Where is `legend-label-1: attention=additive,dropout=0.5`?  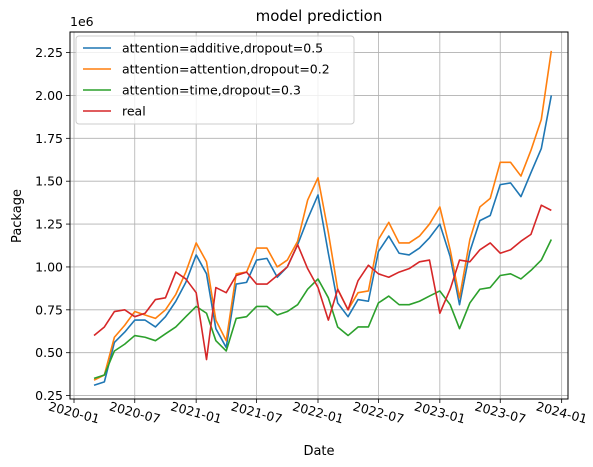
legend-label-1: attention=additive,dropout=0.5 is located at coordinates (222, 48).